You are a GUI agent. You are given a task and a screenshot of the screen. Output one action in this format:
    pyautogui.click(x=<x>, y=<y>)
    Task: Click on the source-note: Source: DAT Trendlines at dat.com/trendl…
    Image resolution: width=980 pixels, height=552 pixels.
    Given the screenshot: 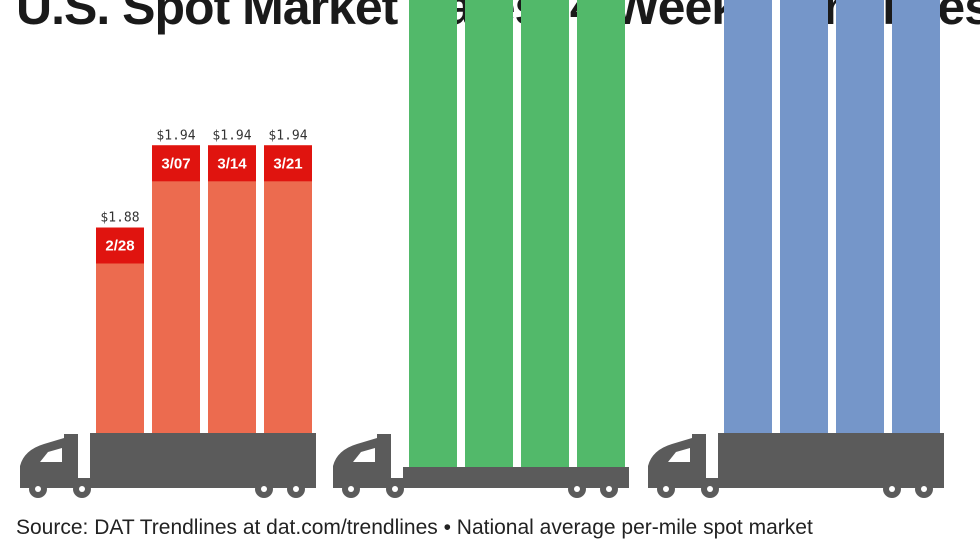 What is the action you would take?
    pyautogui.click(x=414, y=527)
    